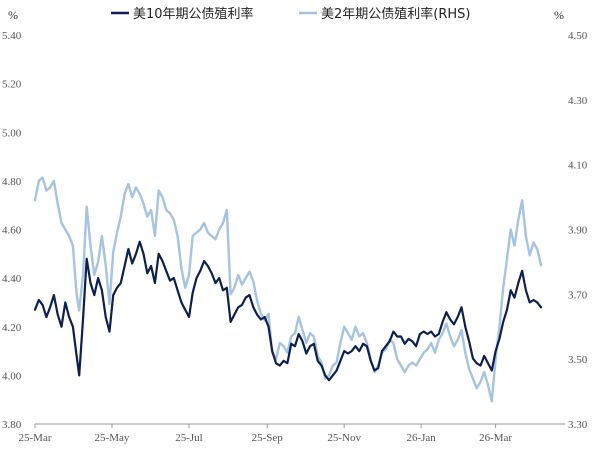  What do you see at coordinates (344, 438) in the screenshot?
I see `x-tick-label: 25-Nov` at bounding box center [344, 438].